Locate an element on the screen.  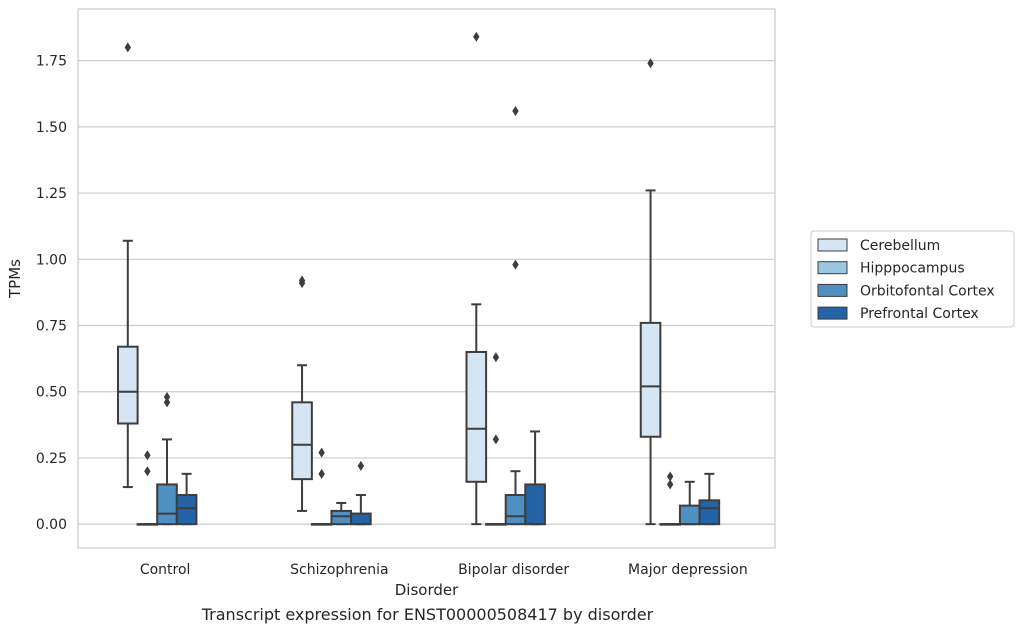
legend-label: Cerebellum is located at coordinates (900, 246).